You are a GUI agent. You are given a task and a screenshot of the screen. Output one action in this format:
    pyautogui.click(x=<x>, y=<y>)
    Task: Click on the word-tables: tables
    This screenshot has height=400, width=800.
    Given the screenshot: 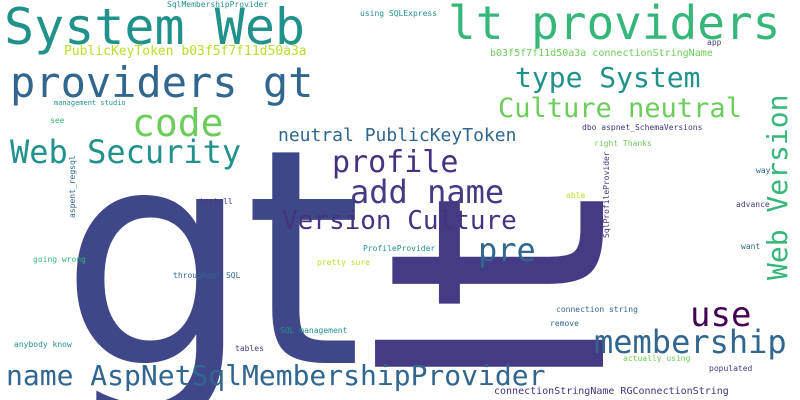 What is the action you would take?
    pyautogui.click(x=249, y=348)
    